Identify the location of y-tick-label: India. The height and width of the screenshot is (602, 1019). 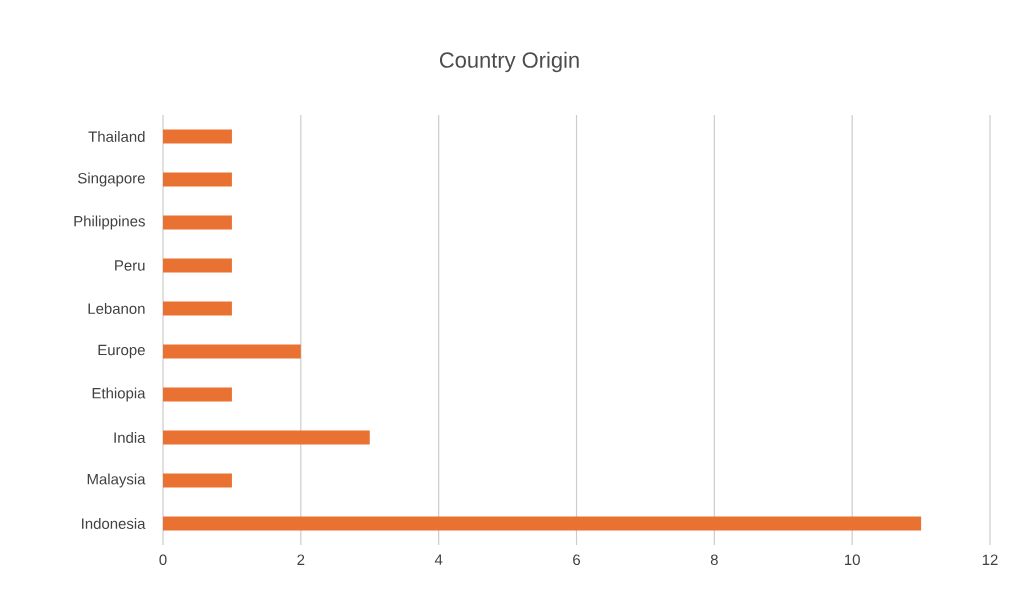
(130, 437).